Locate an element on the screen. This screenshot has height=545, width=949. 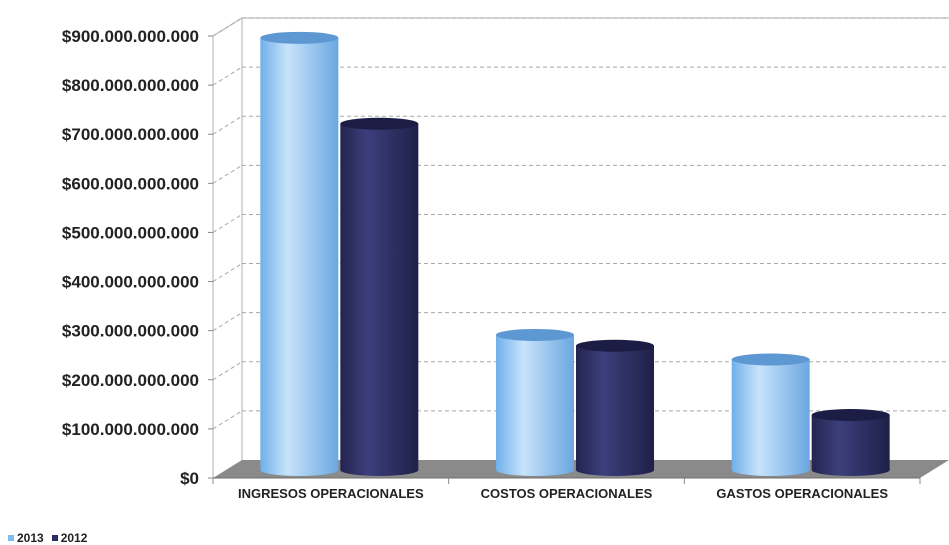
legend: 2013 2012 is located at coordinates (47, 538).